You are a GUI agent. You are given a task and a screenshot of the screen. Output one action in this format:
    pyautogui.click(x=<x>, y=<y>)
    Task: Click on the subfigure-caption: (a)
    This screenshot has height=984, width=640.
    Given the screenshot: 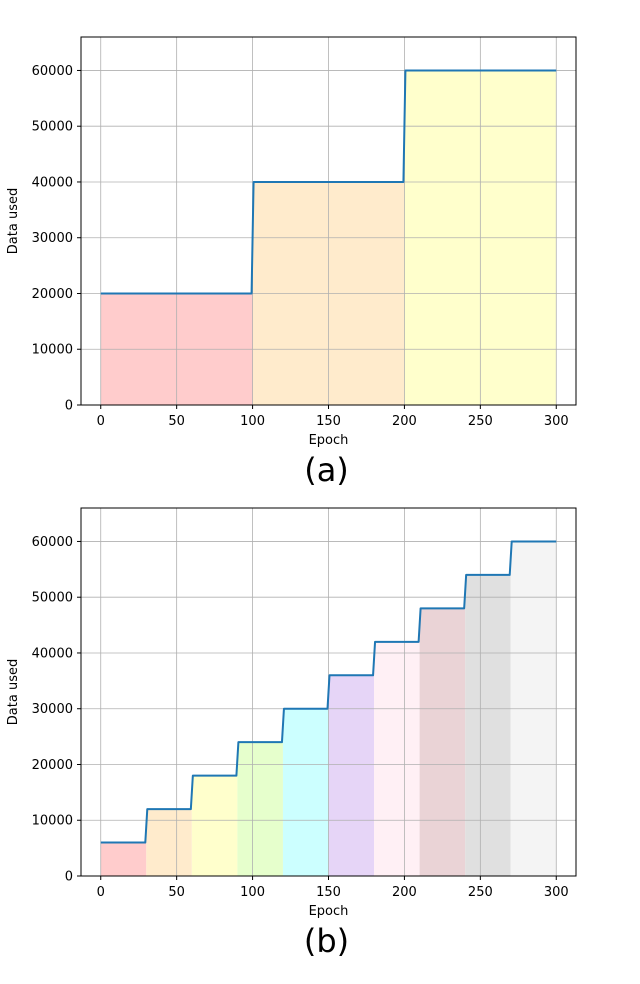 What is the action you would take?
    pyautogui.click(x=326, y=470)
    